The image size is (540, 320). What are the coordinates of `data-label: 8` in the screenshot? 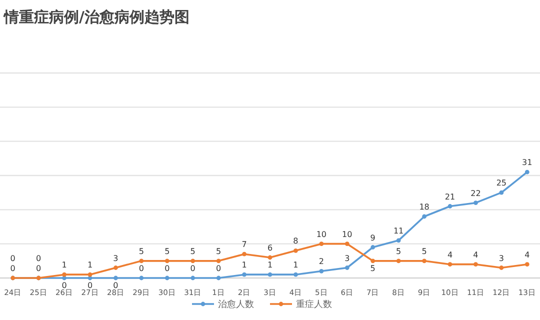 It's located at (295, 241).